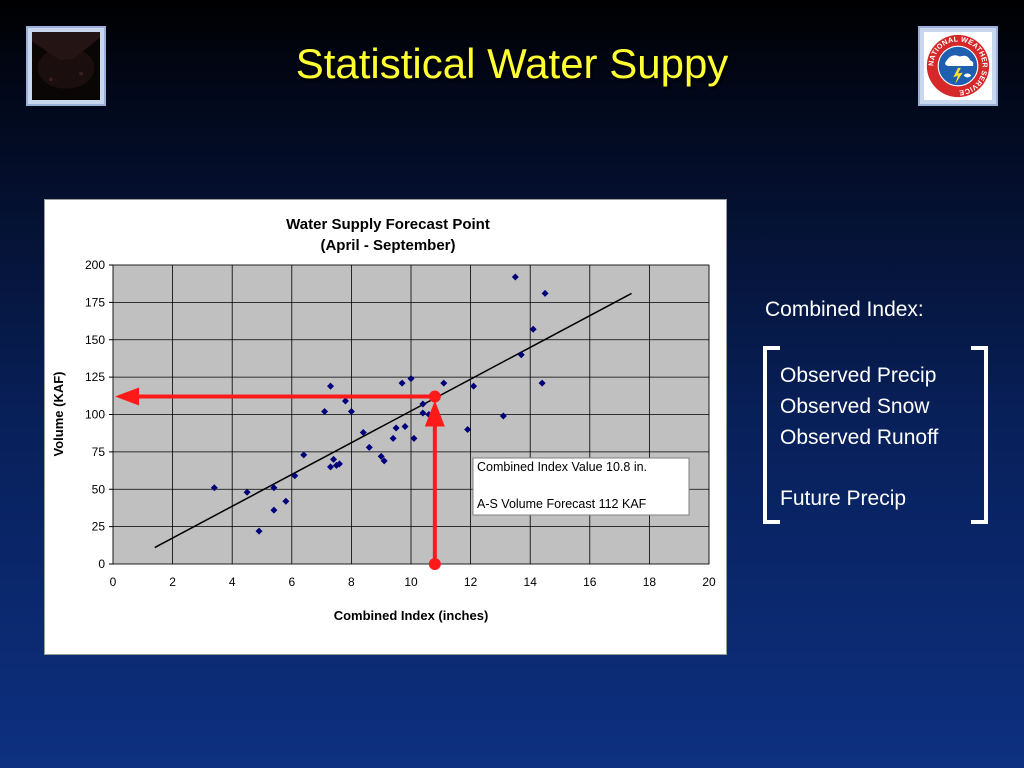  Describe the element at coordinates (843, 498) in the screenshot. I see `index-item-future-precip: Future Precip` at that location.